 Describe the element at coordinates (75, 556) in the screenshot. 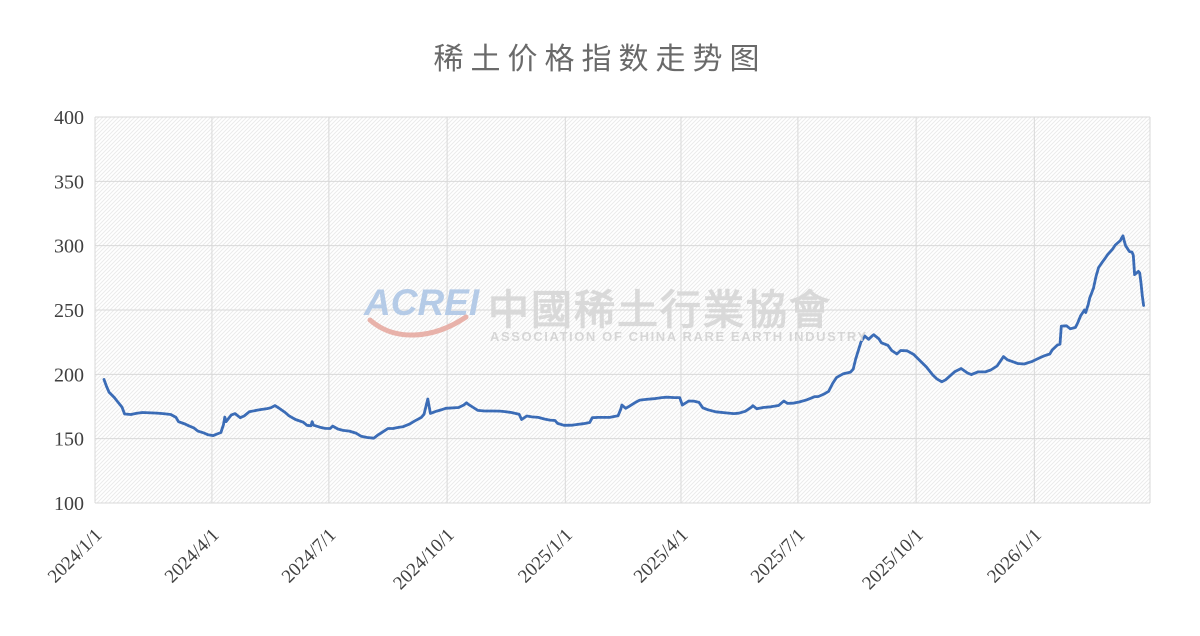

I see `x-tick-label: 2024/1/1` at that location.